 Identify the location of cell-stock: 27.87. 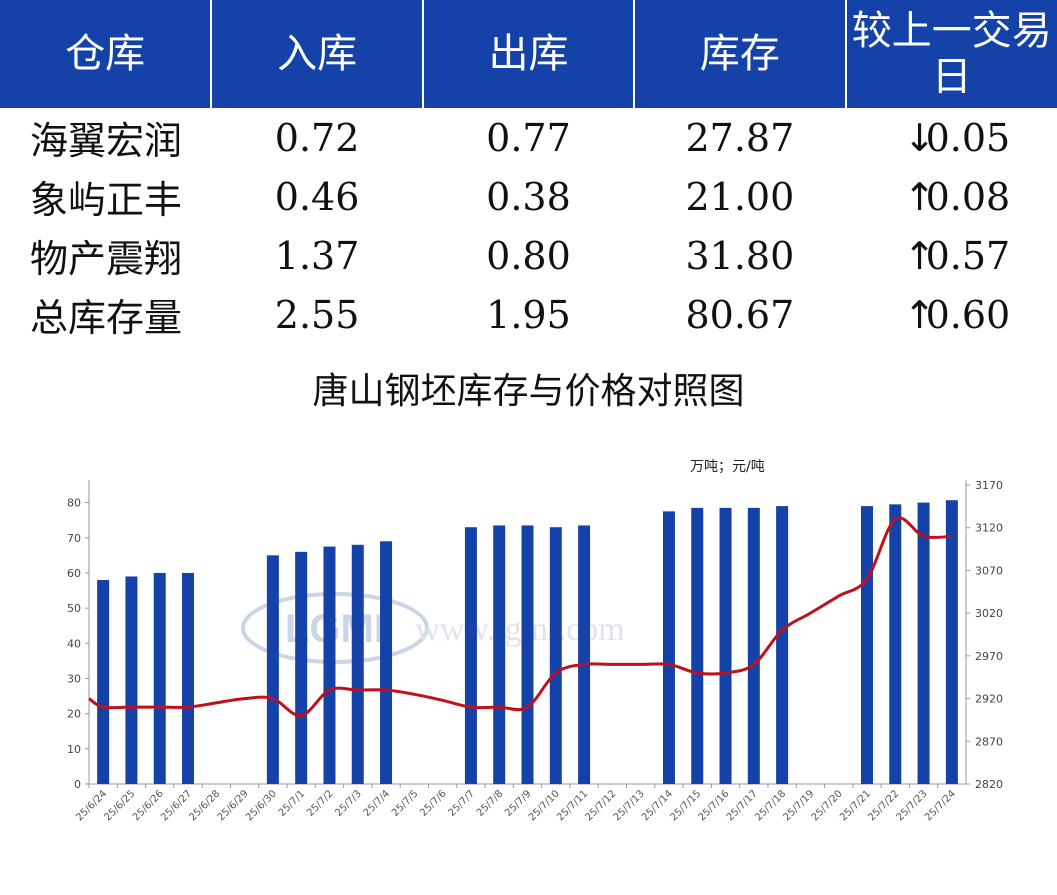
(740, 137).